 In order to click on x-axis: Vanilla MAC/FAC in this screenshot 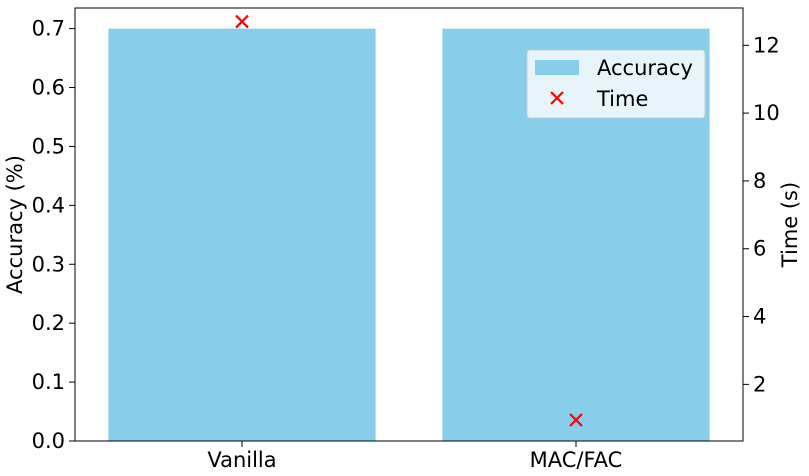, I will do `click(414, 456)`.